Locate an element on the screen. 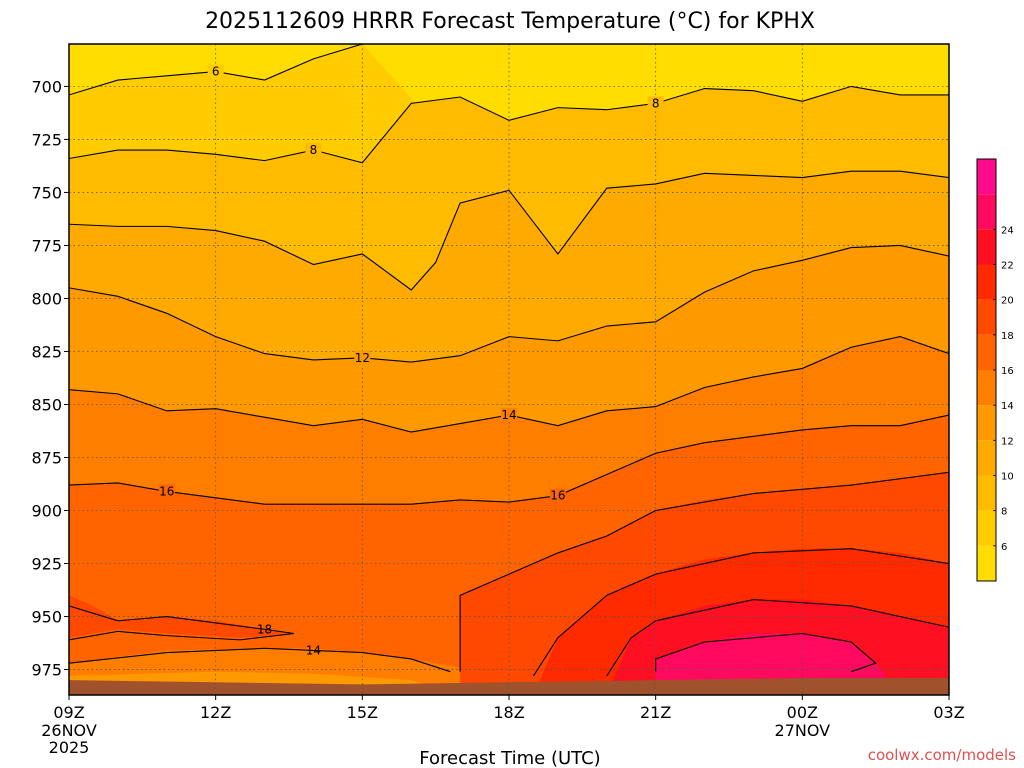  y-tick-label: 825 is located at coordinates (46, 351).